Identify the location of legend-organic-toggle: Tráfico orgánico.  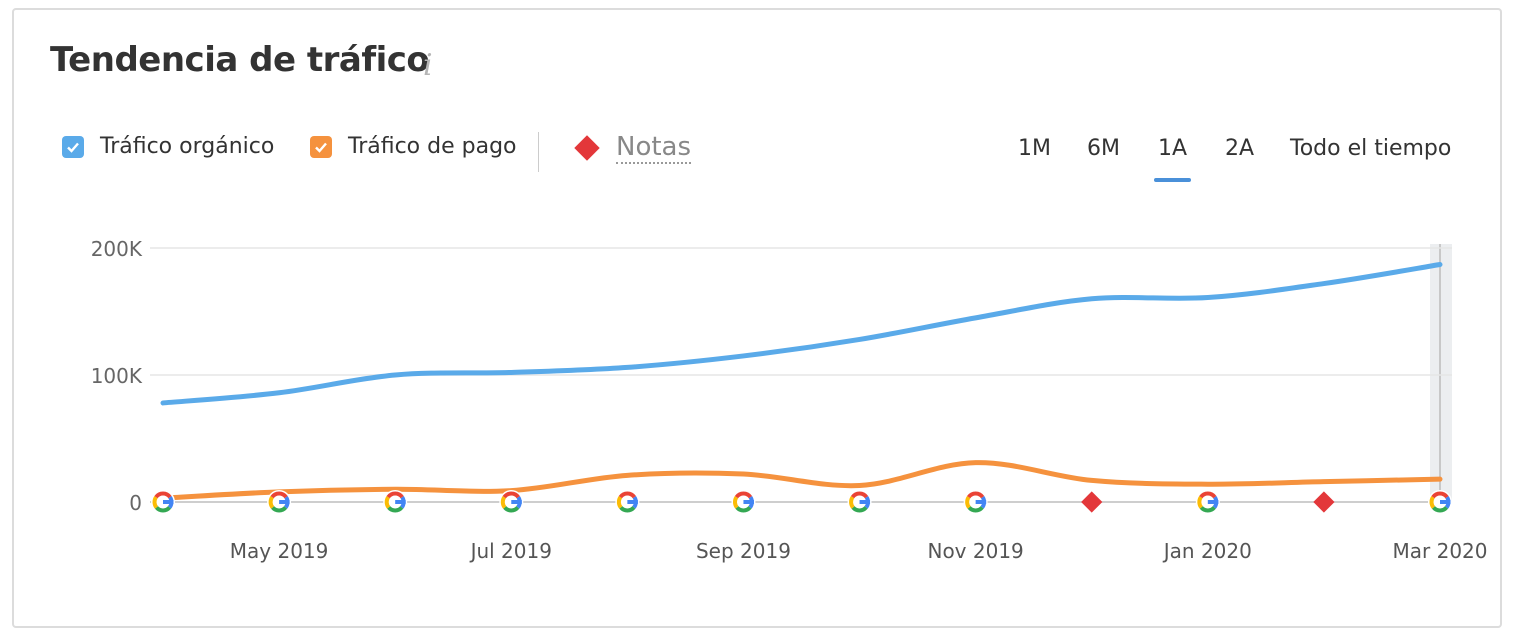
(168, 146).